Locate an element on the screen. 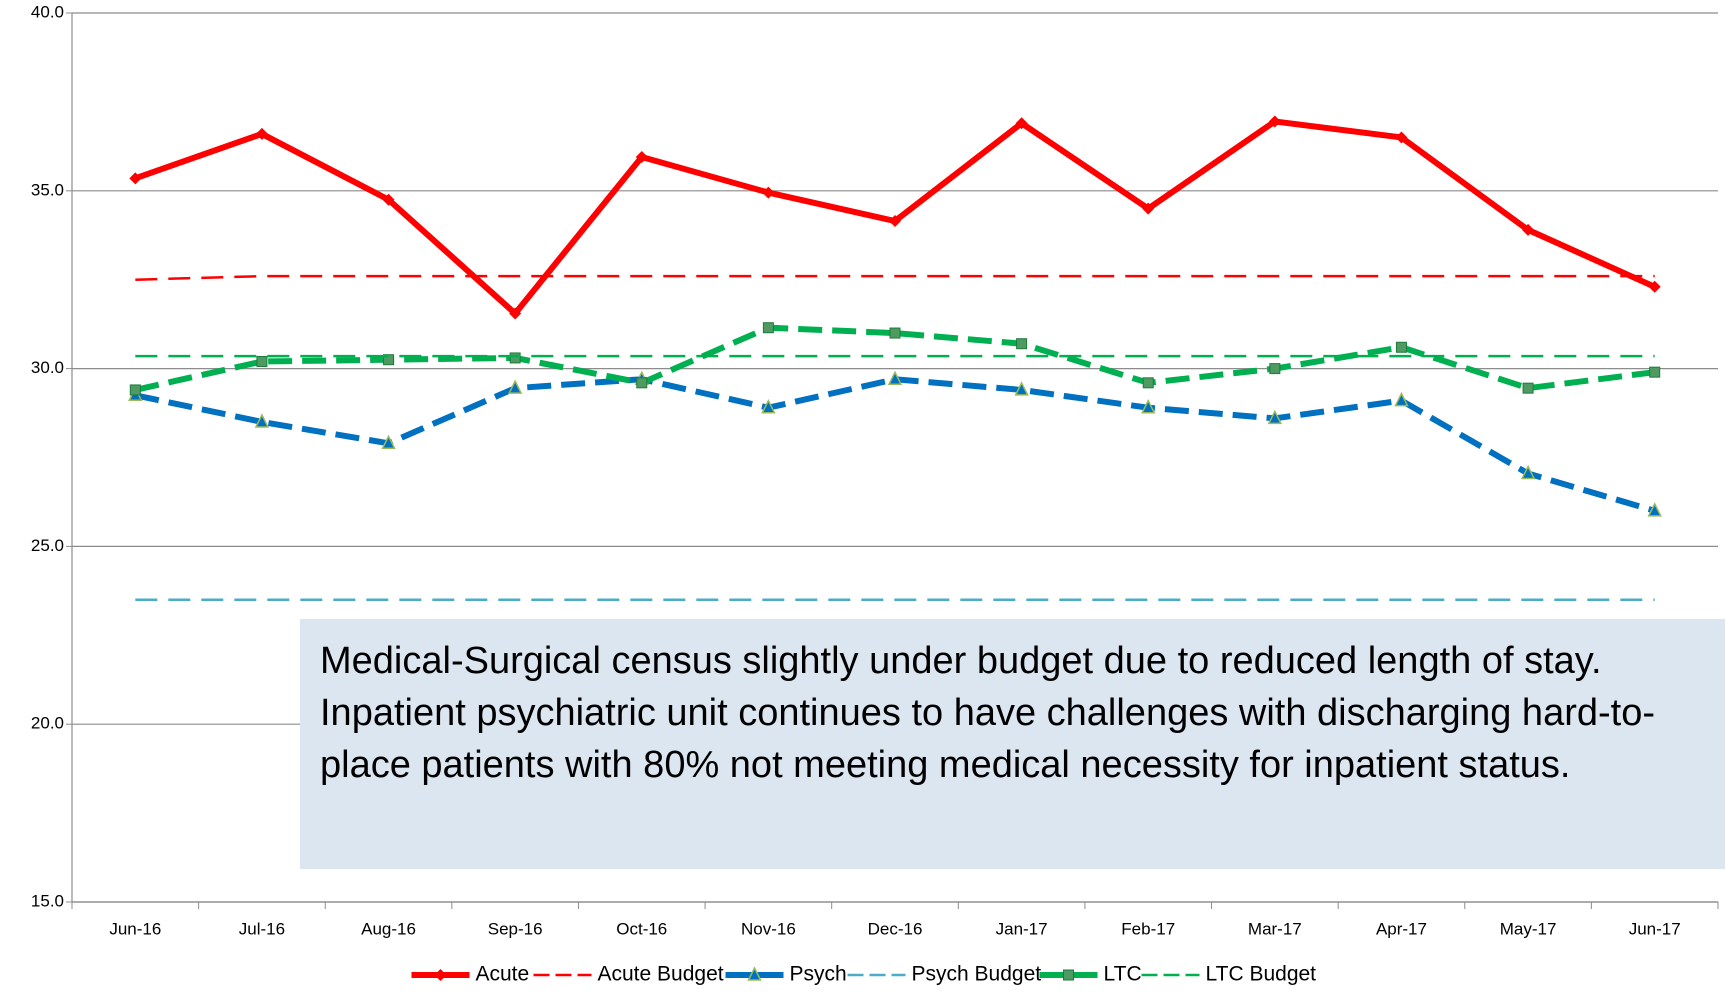 The height and width of the screenshot is (994, 1725). legend-label: LTC Budget is located at coordinates (1261, 974).